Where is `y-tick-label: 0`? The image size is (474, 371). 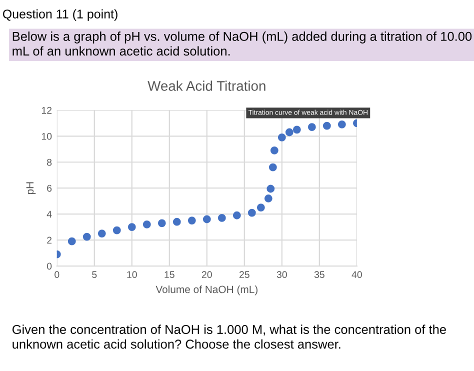 y-tick-label: 0 is located at coordinates (49, 266).